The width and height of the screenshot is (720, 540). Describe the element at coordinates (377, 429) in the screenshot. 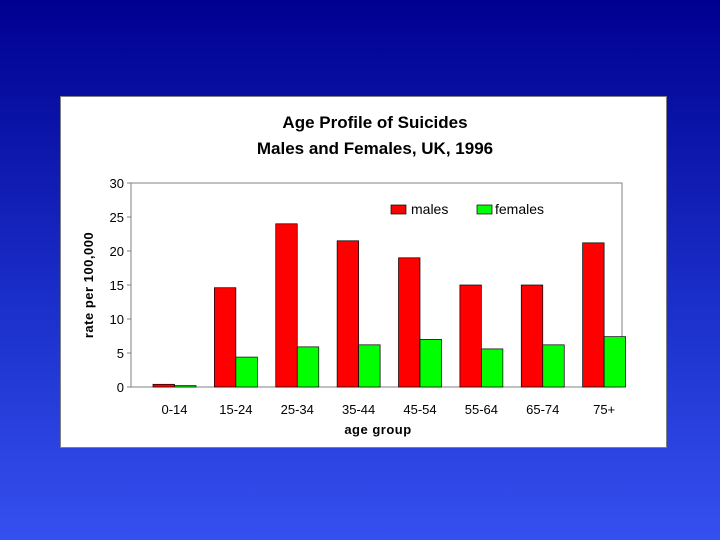

I see `x-axis-title: age group` at that location.